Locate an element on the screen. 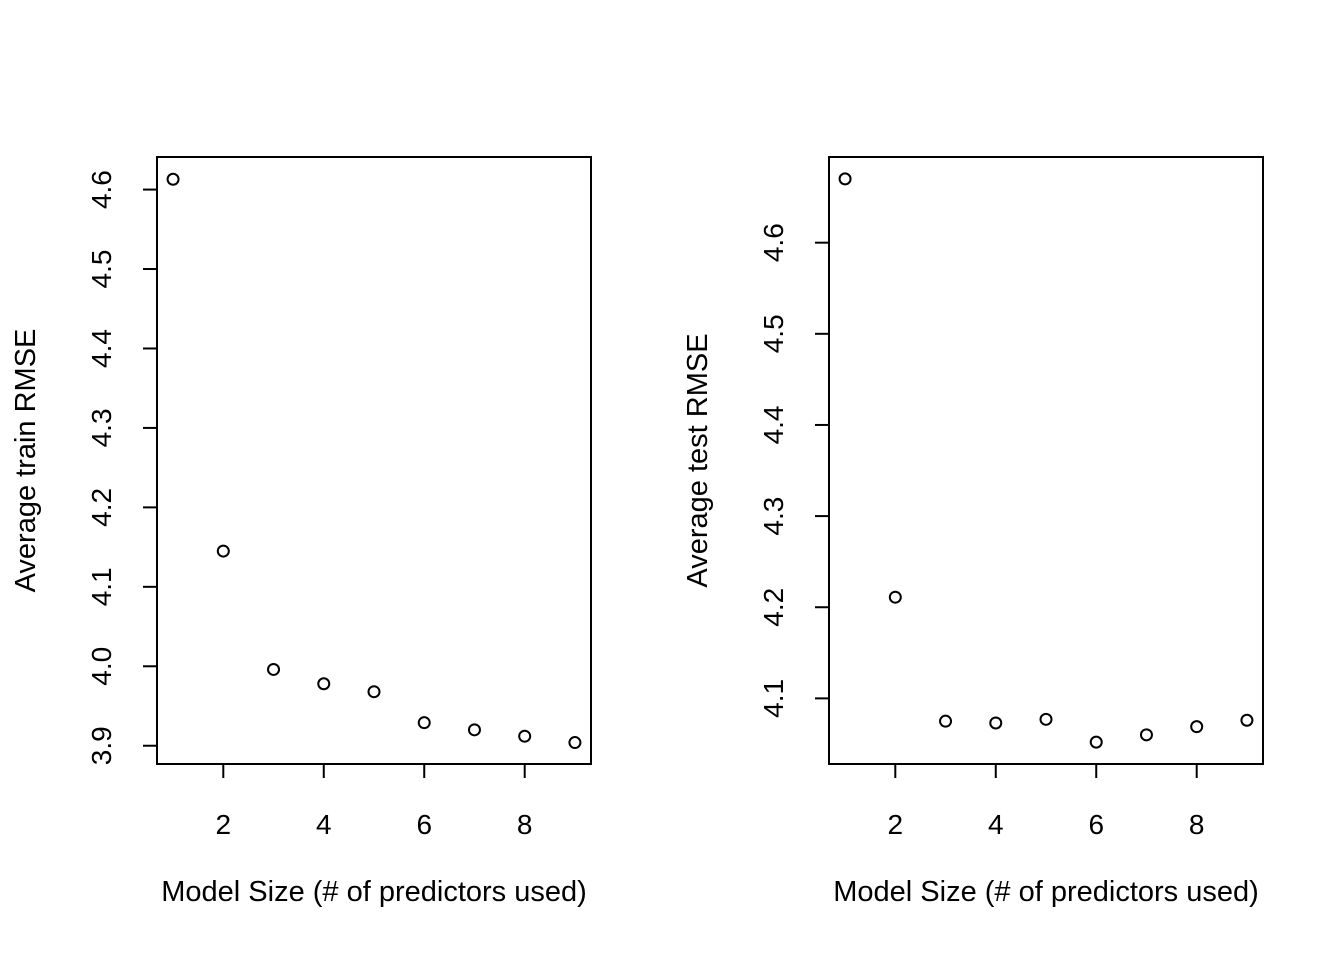 The width and height of the screenshot is (1344, 960). y-tick-label: 4.0 is located at coordinates (101, 666).